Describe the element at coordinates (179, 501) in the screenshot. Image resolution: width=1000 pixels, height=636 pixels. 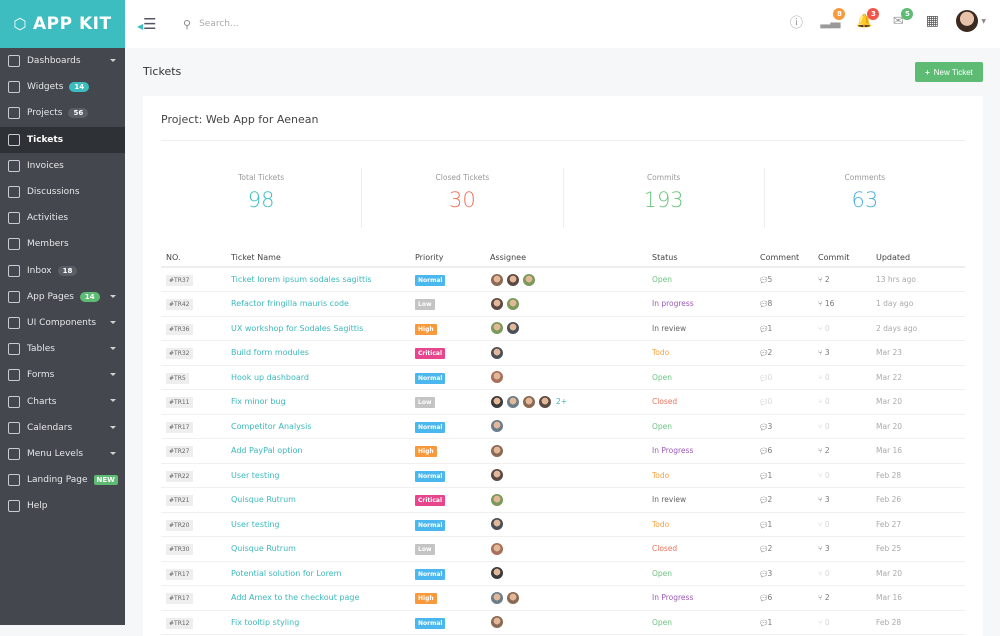
I see `ticket-number: #TR21` at that location.